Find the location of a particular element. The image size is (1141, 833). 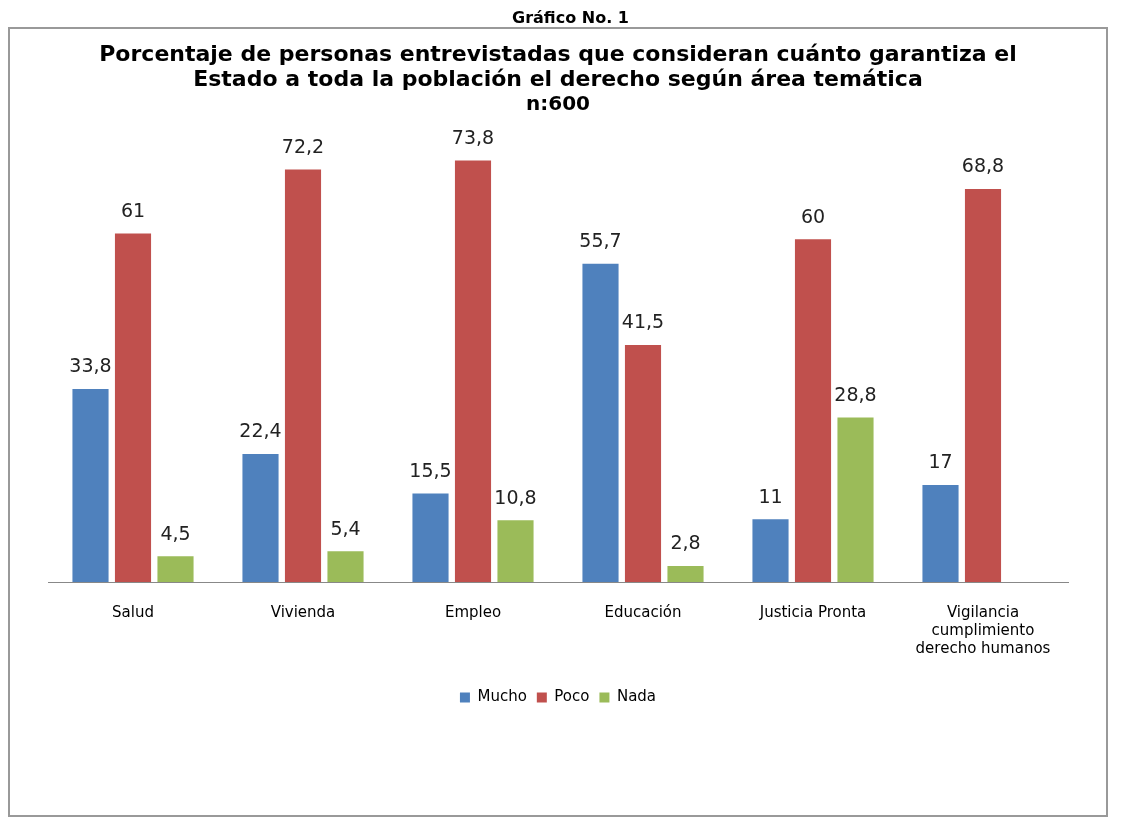

data-label: 33,8 is located at coordinates (90, 365).